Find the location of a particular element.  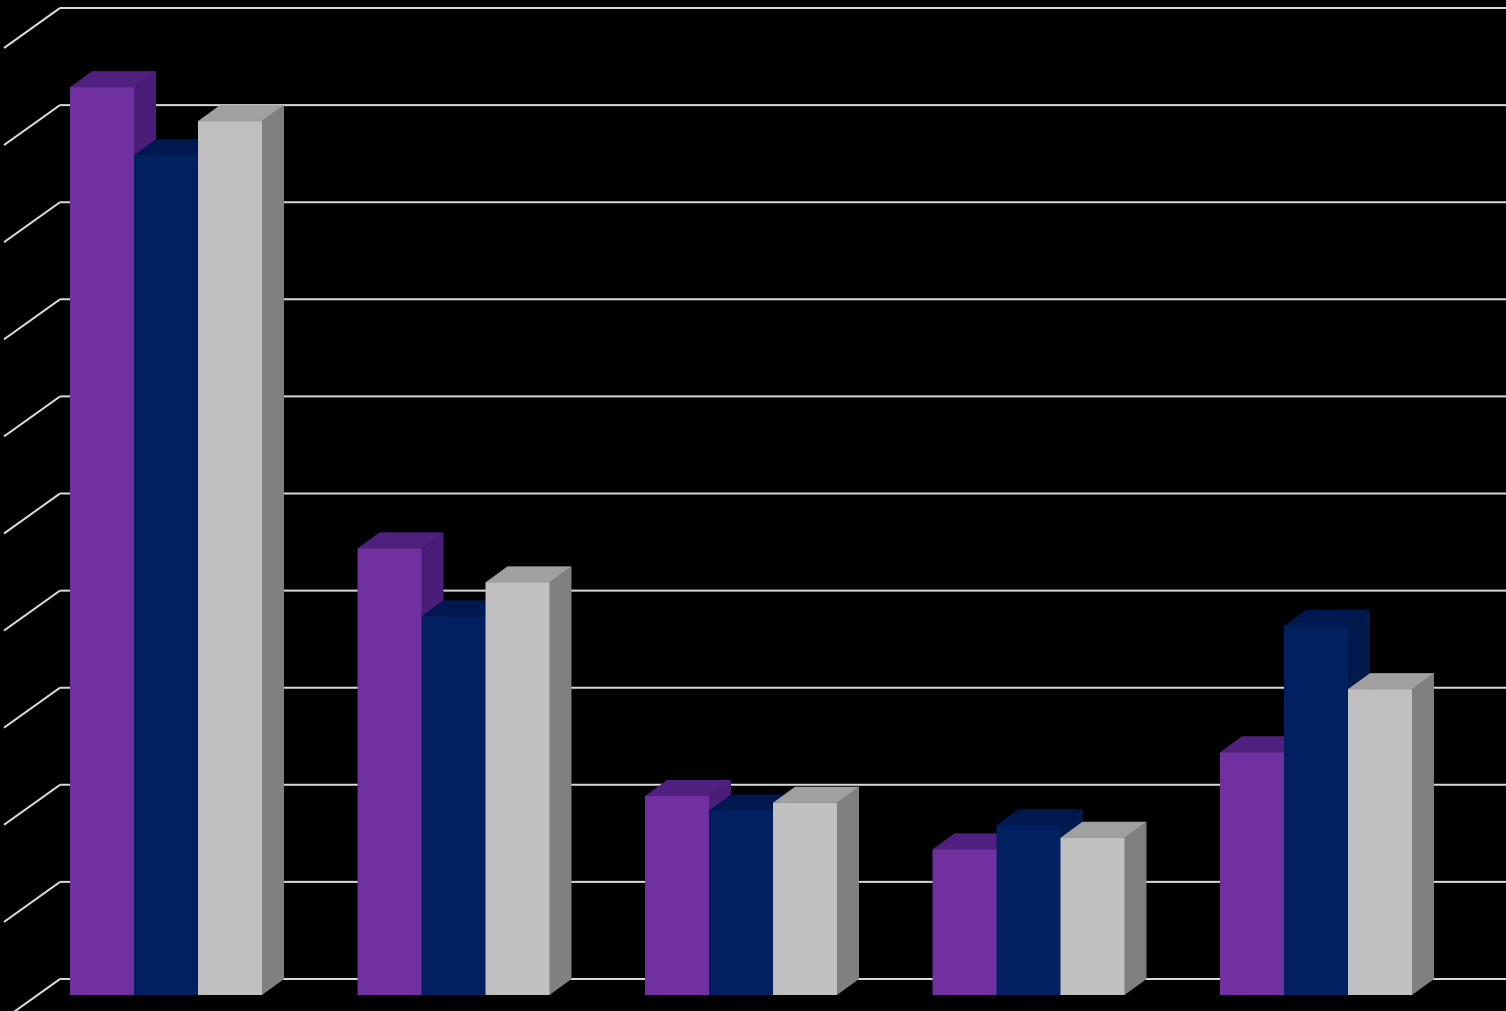

bar-g5-s3 is located at coordinates (1391, 834).